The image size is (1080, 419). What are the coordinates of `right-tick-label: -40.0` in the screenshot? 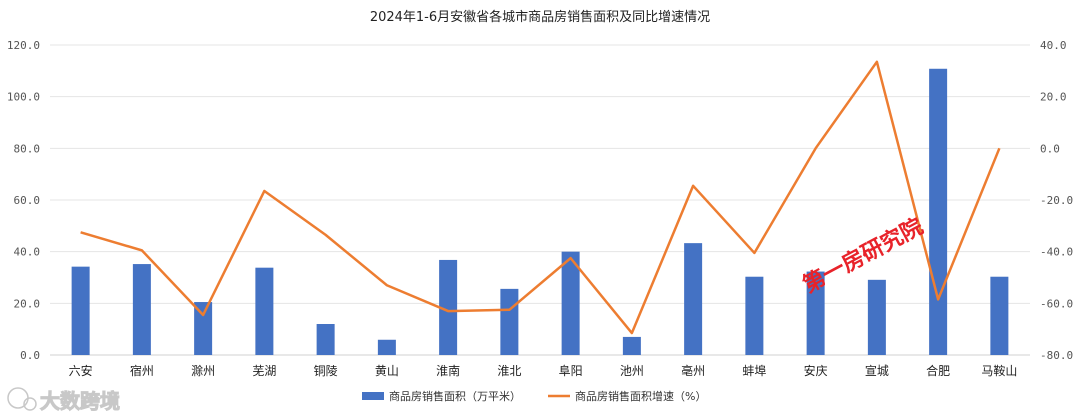 It's located at (1056, 252).